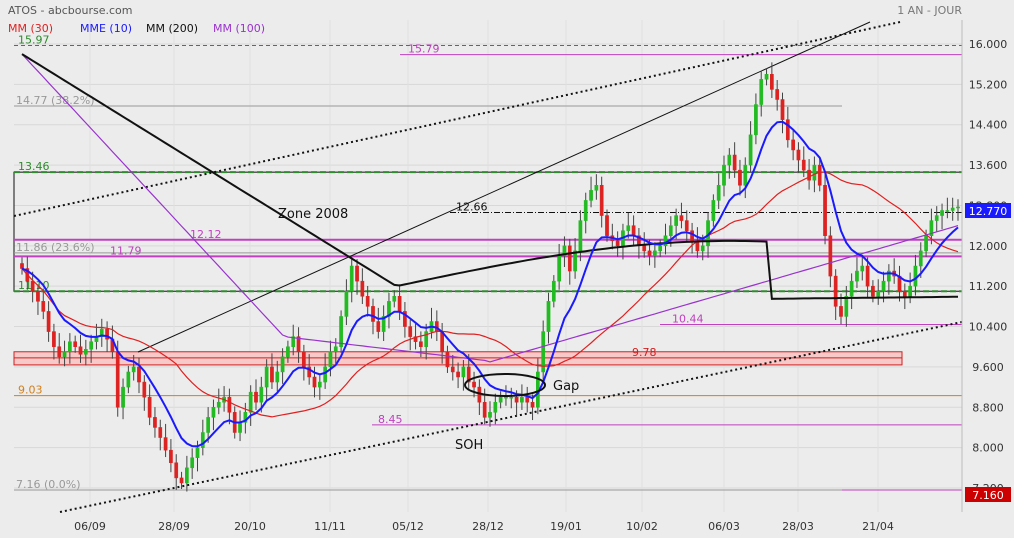  What do you see at coordinates (988, 165) in the screenshot?
I see `y-tick-label: 13.600` at bounding box center [988, 165].